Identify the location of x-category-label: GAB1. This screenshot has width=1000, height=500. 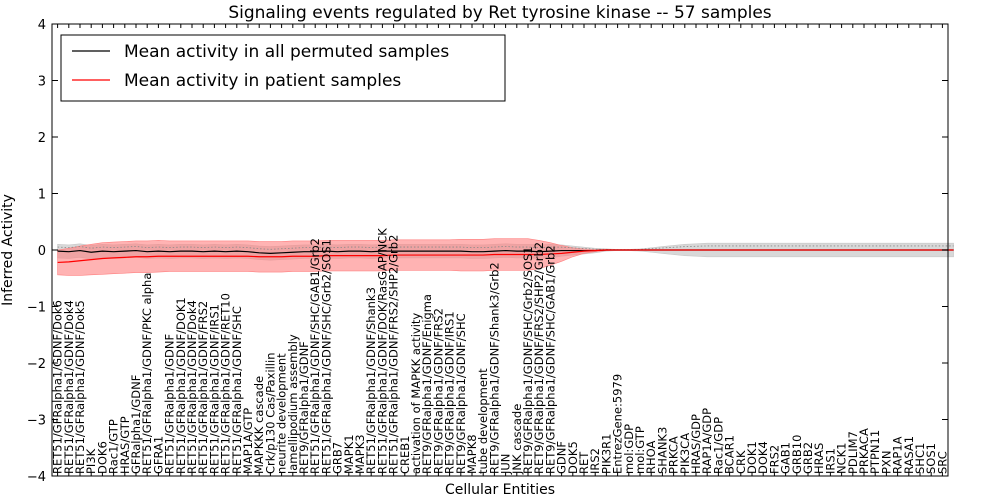
(786, 458).